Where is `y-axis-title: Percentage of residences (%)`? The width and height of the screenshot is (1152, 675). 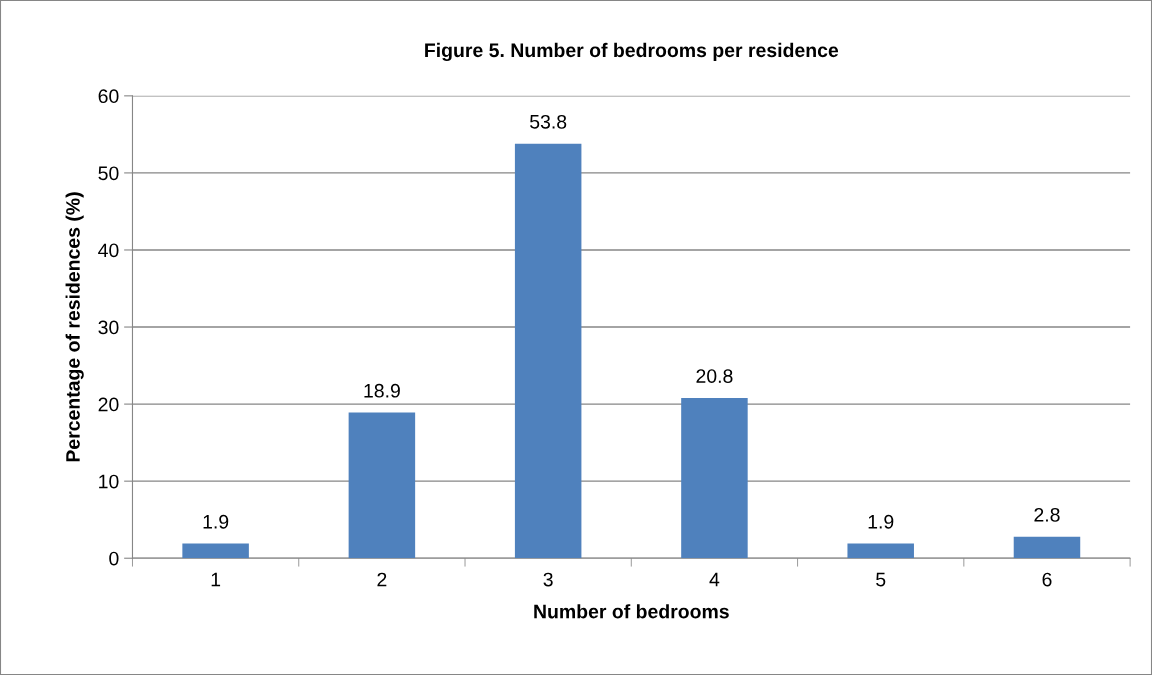
y-axis-title: Percentage of residences (%) is located at coordinates (74, 327).